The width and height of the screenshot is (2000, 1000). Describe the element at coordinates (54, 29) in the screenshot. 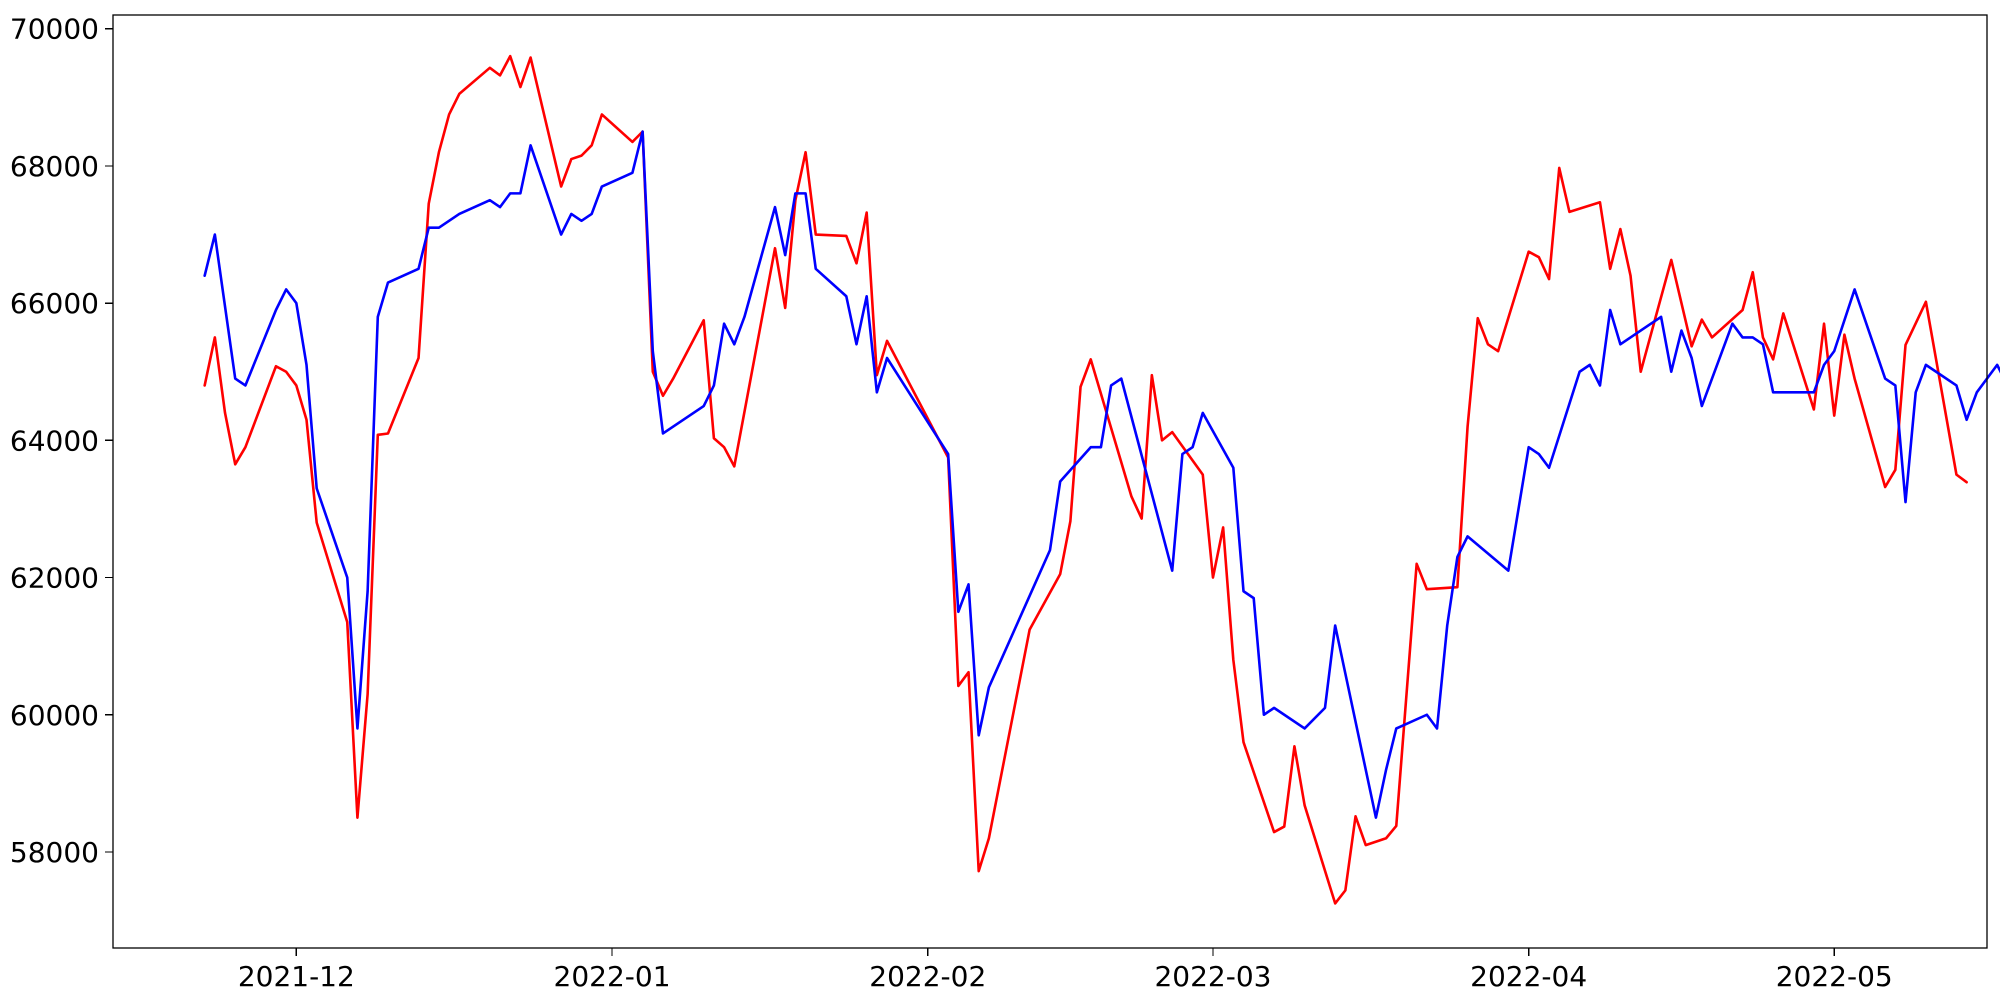

I see `y-tick-label: 70000` at that location.